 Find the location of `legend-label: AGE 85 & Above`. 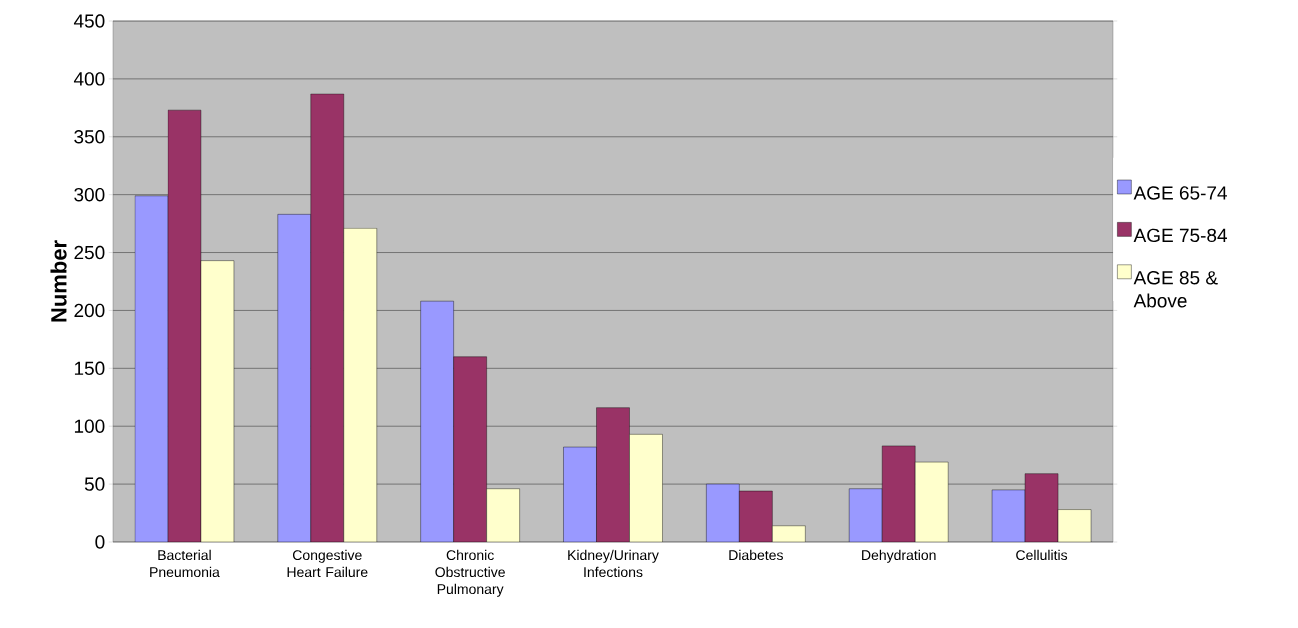

legend-label: AGE 85 & Above is located at coordinates (1175, 289).